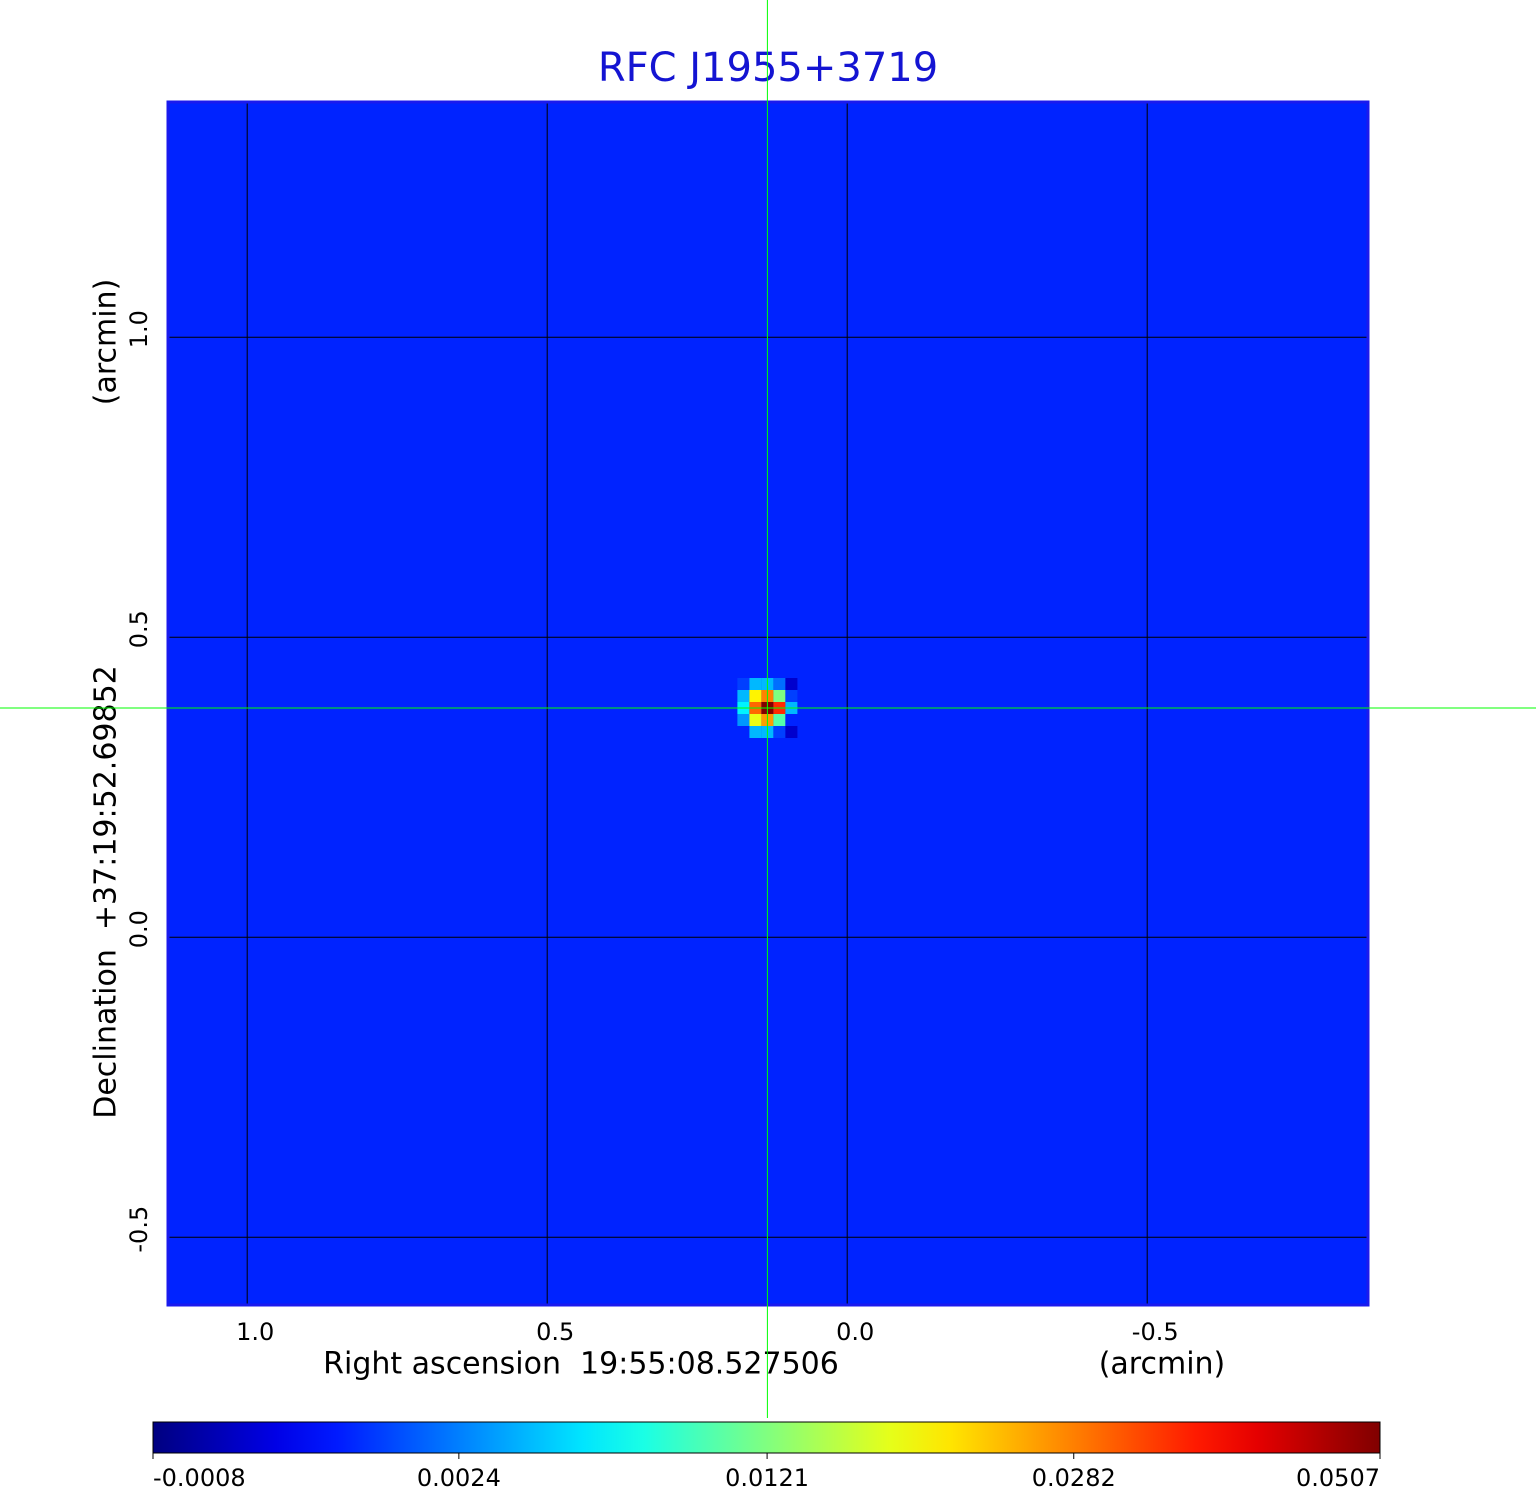 The height and width of the screenshot is (1511, 1536). Describe the element at coordinates (767, 1478) in the screenshot. I see `colorbar-tick-label: 0.0121` at that location.